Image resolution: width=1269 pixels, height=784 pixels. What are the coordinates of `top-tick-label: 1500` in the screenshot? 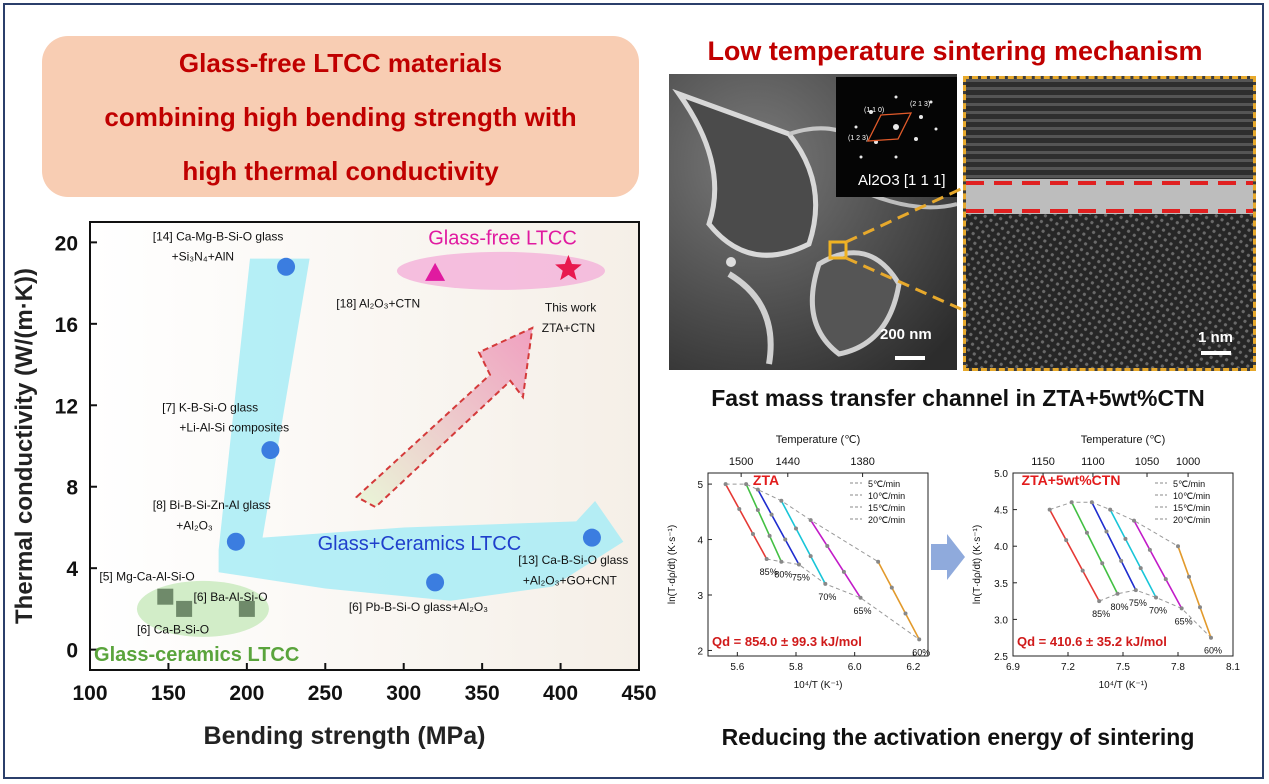 It's located at (741, 462).